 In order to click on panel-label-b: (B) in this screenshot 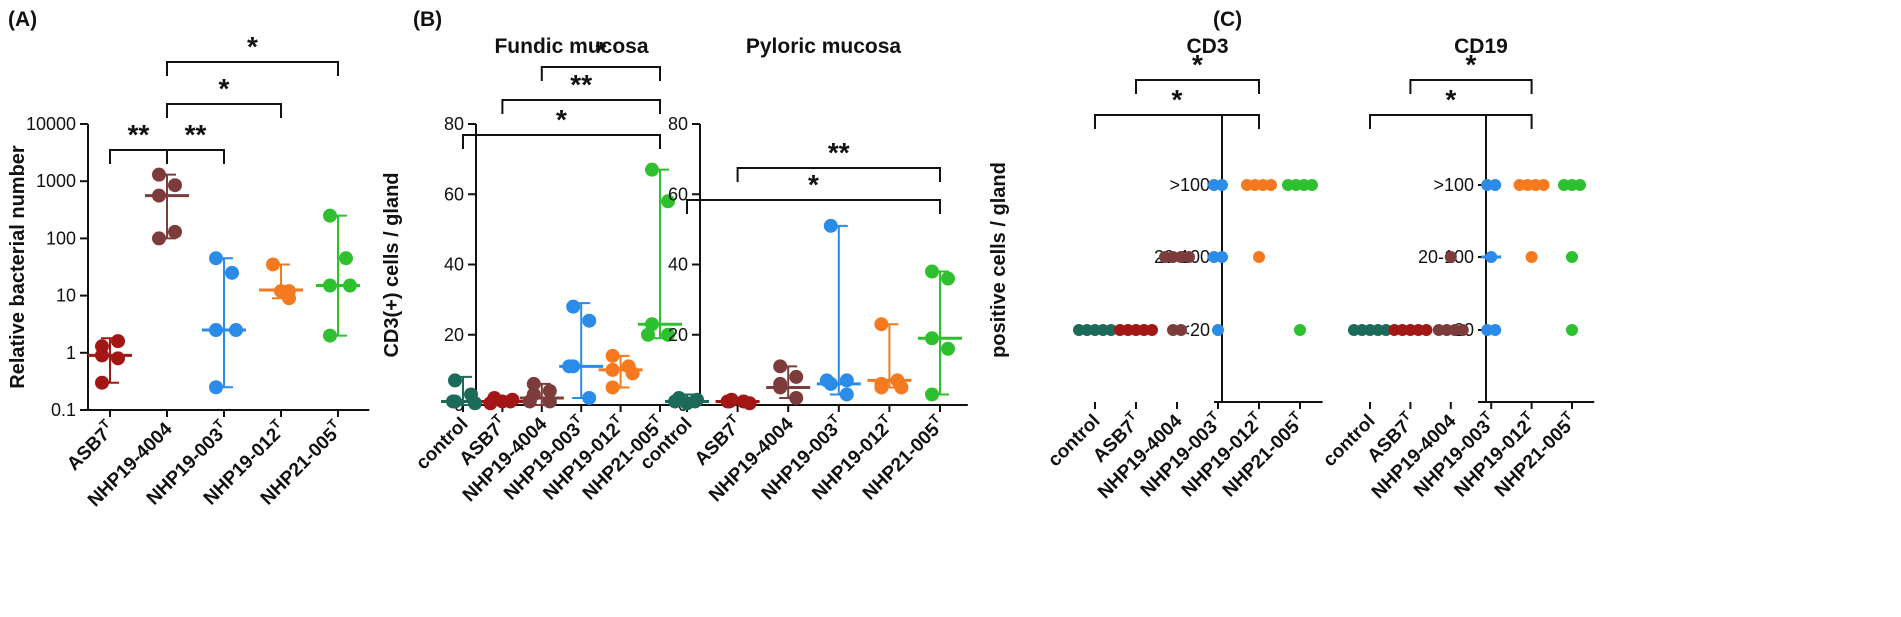, I will do `click(427, 19)`.